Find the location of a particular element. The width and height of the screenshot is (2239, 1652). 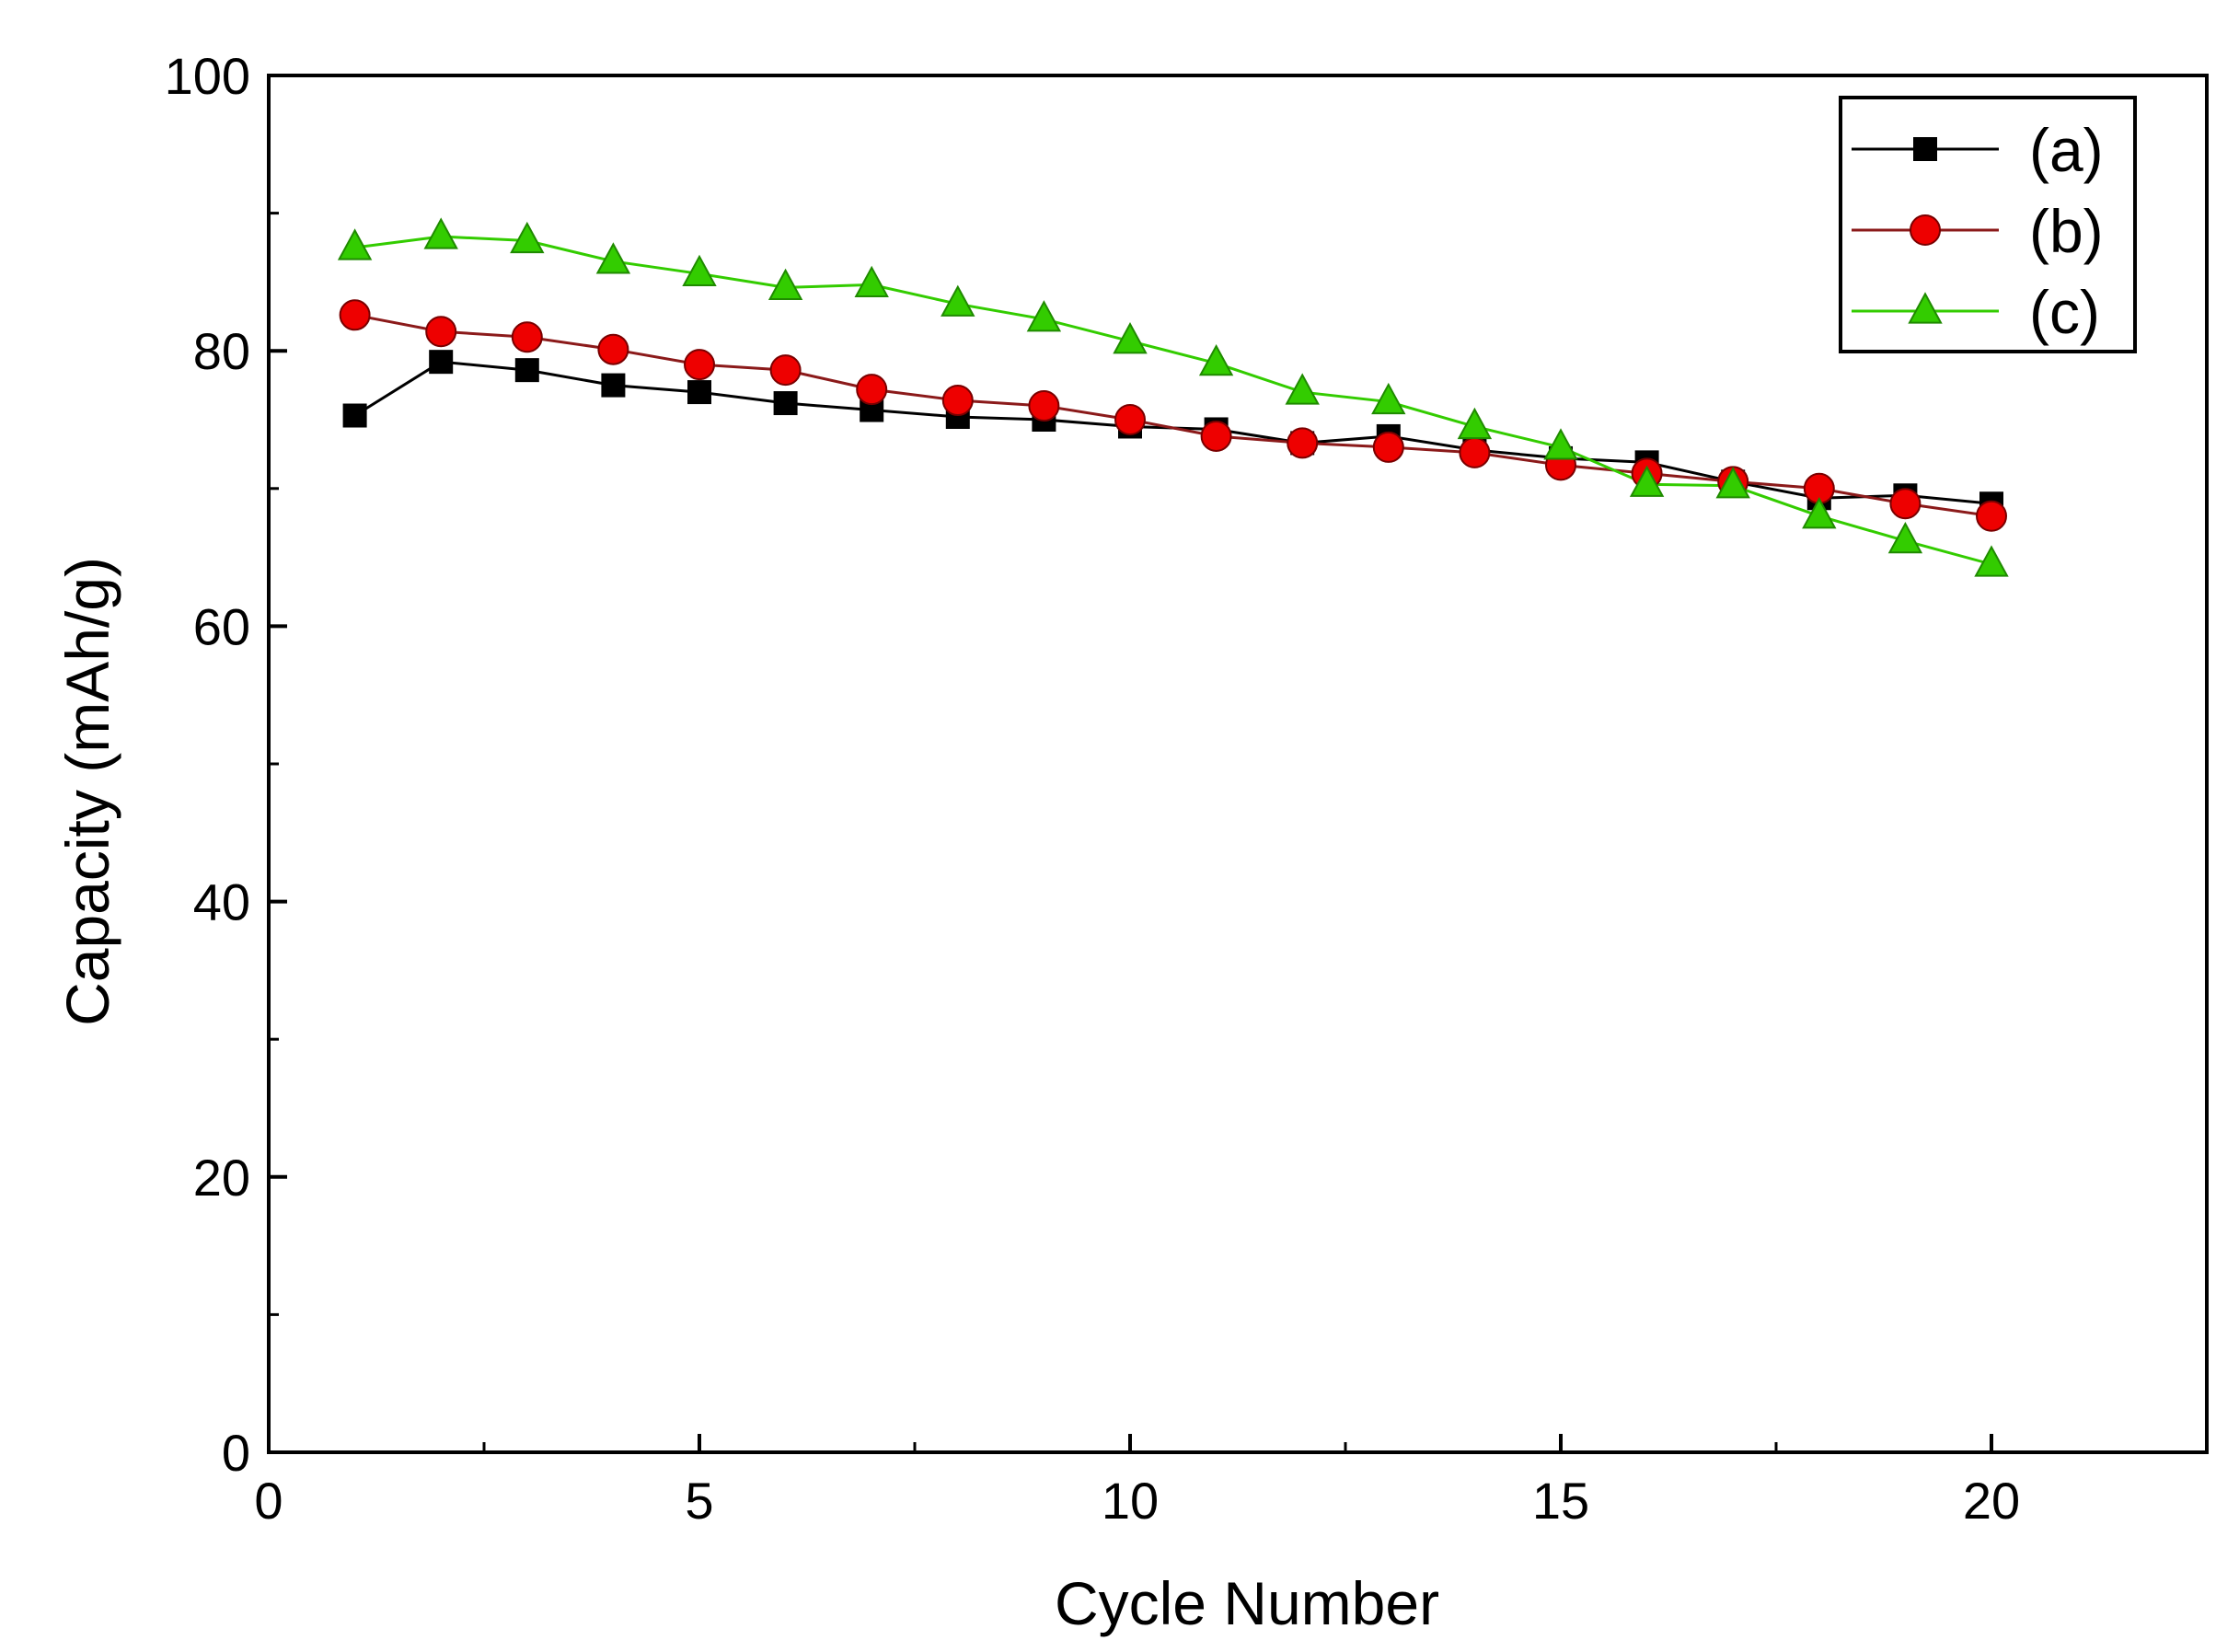

legend-label-c: (c) is located at coordinates (2064, 312).